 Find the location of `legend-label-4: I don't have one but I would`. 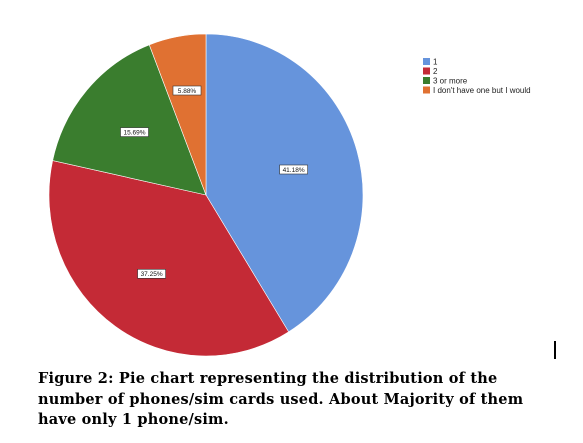

legend-label-4: I don't have one but I would is located at coordinates (482, 90).